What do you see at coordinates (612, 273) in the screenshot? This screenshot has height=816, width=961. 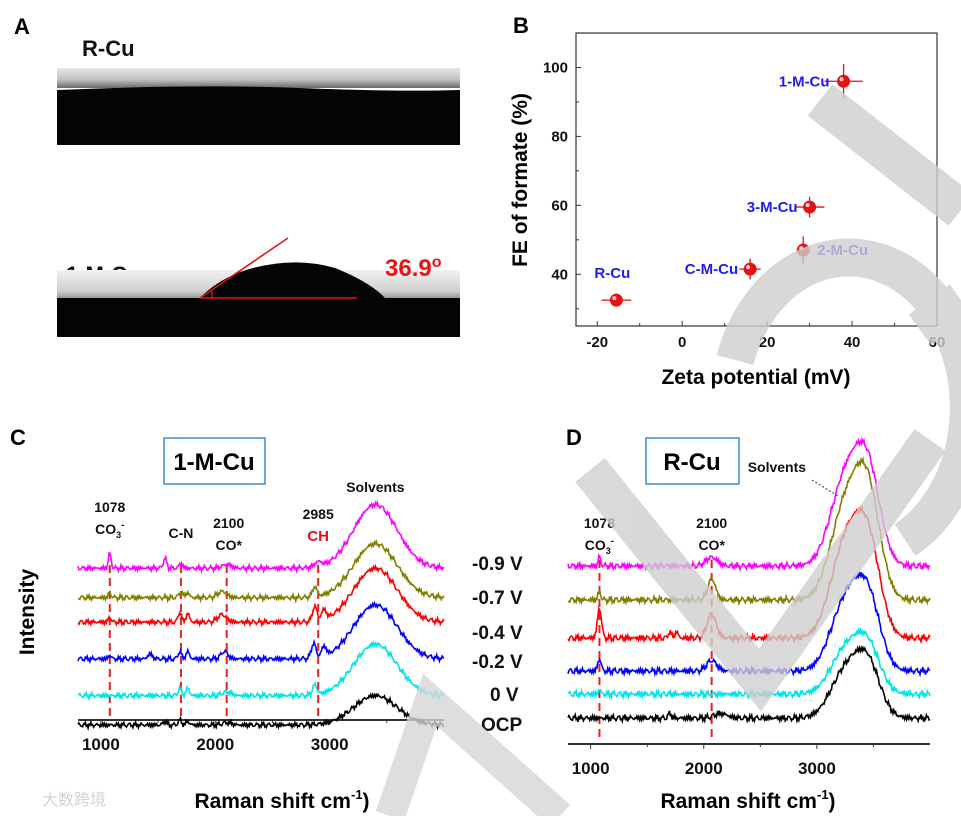 I see `point-label: R-Cu` at bounding box center [612, 273].